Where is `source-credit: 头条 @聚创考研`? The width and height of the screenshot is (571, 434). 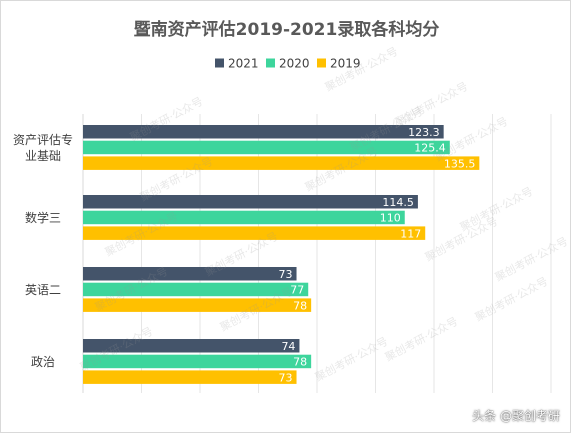
source-credit: 头条 @聚创考研 is located at coordinates (516, 416).